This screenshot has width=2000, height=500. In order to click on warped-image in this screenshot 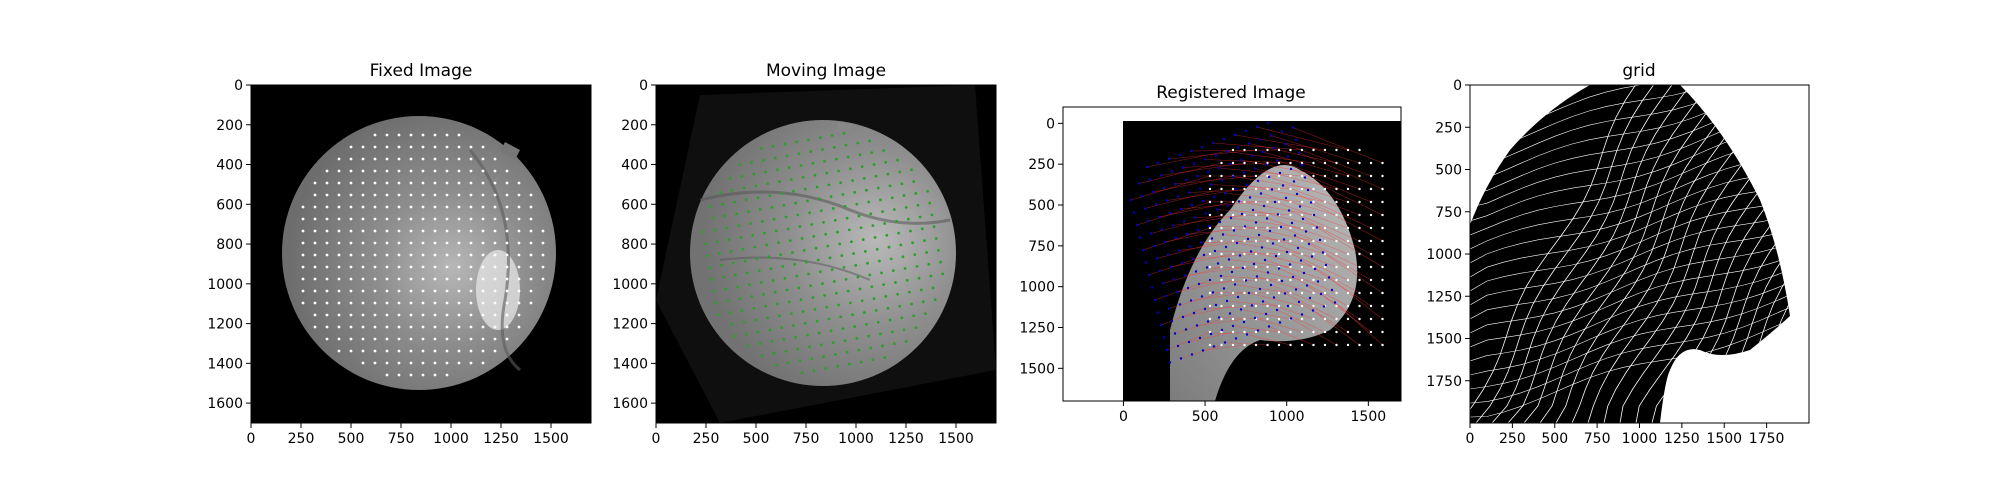, I will do `click(1264, 283)`.